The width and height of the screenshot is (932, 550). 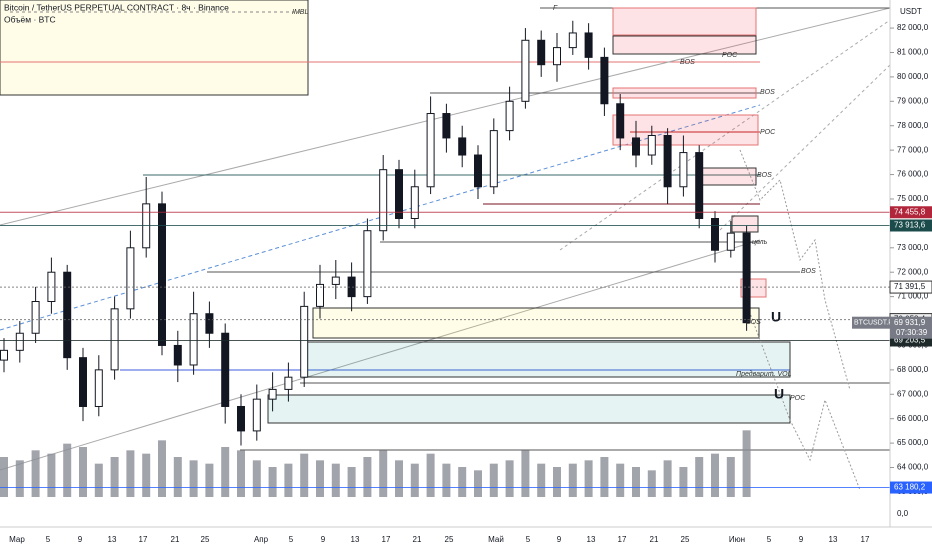 I want to click on y-tick-label: 71 000,0, so click(x=913, y=296).